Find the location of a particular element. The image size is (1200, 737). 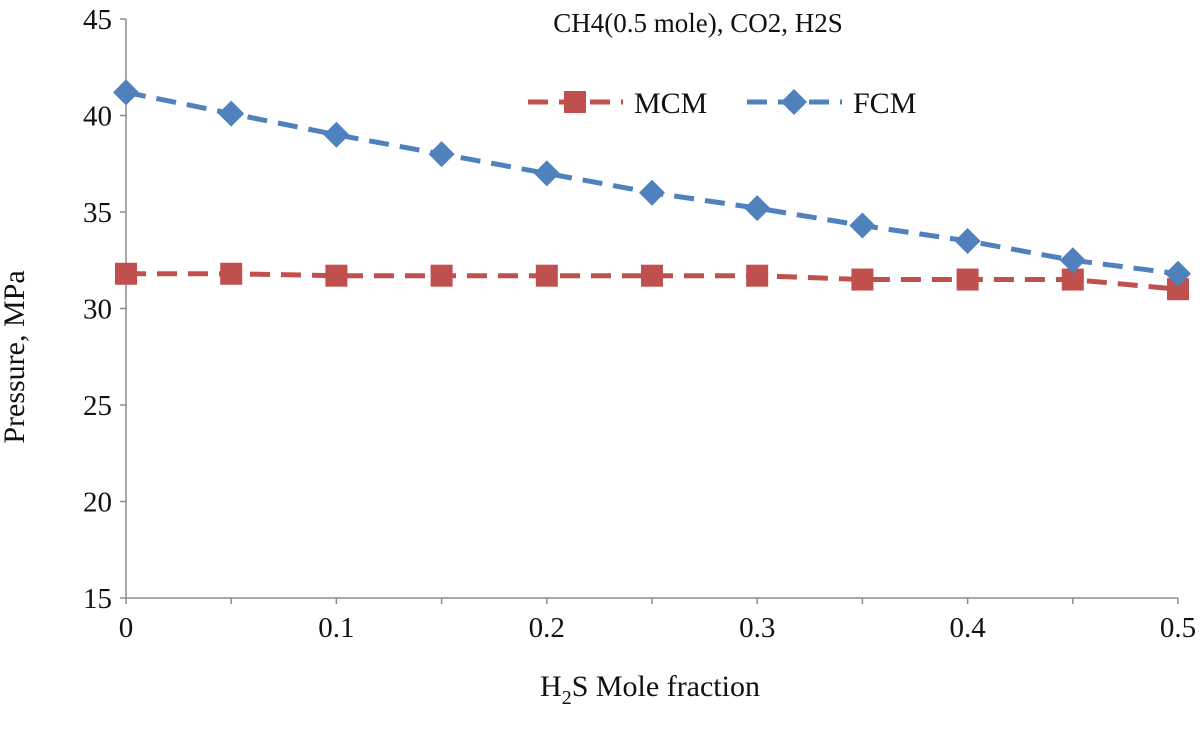

y-tick-label: 25 is located at coordinates (97, 406).